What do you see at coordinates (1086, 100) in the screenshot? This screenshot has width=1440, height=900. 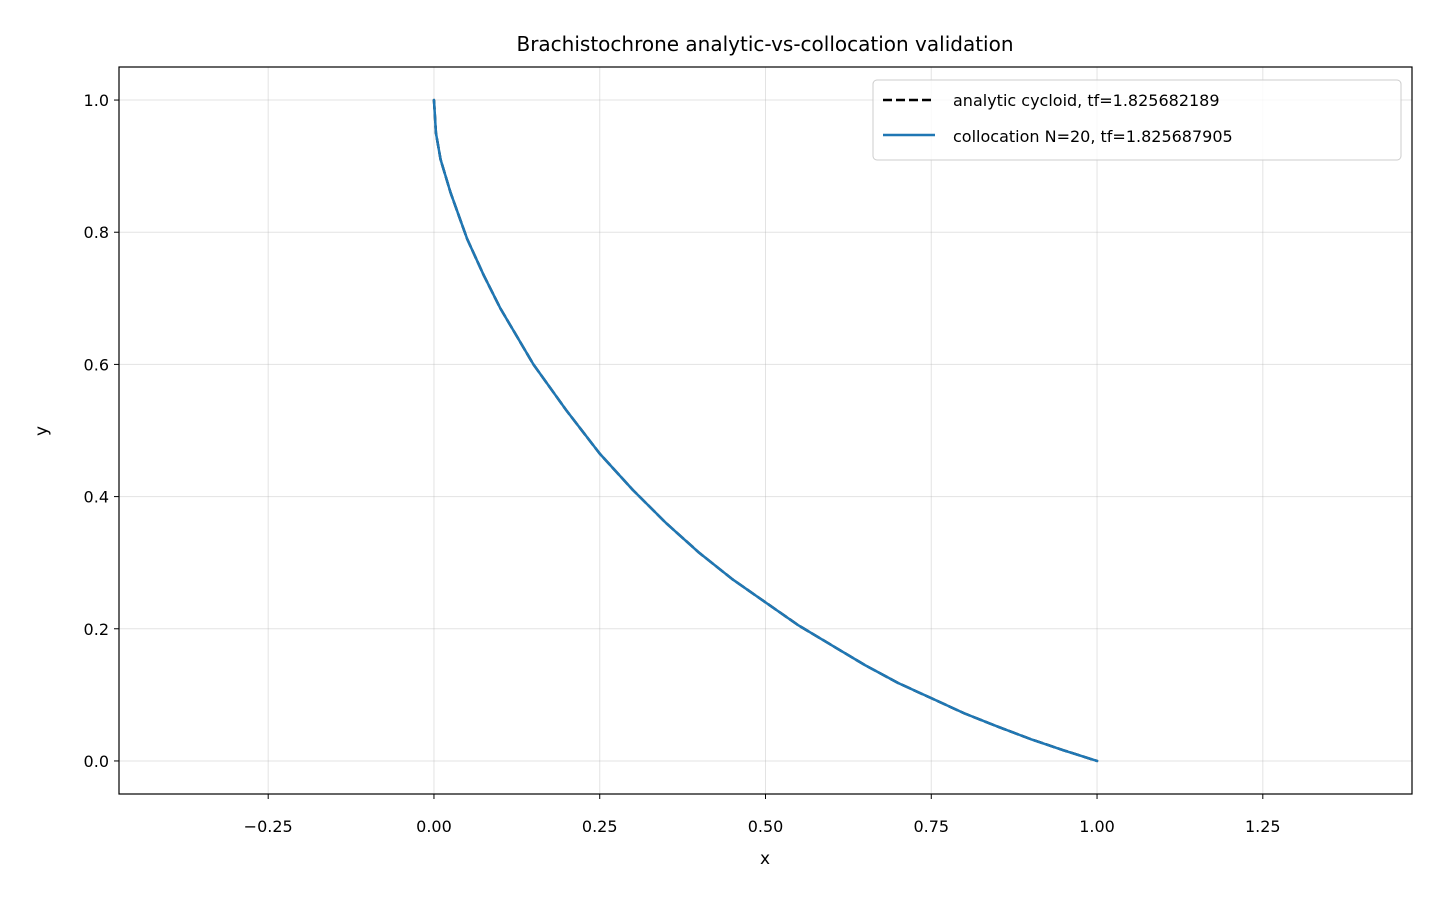 I see `legend-label-analytic-cycloid: analytic cycloid, tf=1.825682189` at bounding box center [1086, 100].